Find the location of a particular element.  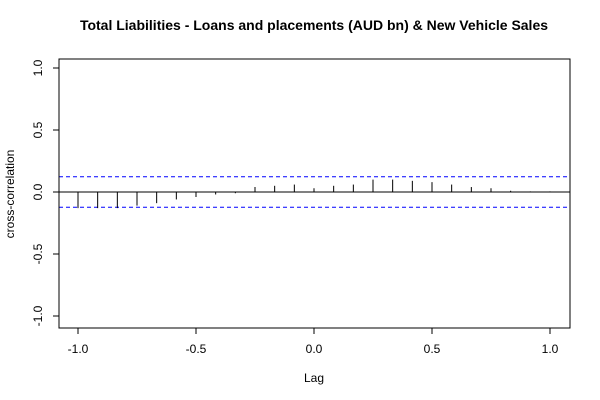

x-axis-label: Lag is located at coordinates (314, 378).